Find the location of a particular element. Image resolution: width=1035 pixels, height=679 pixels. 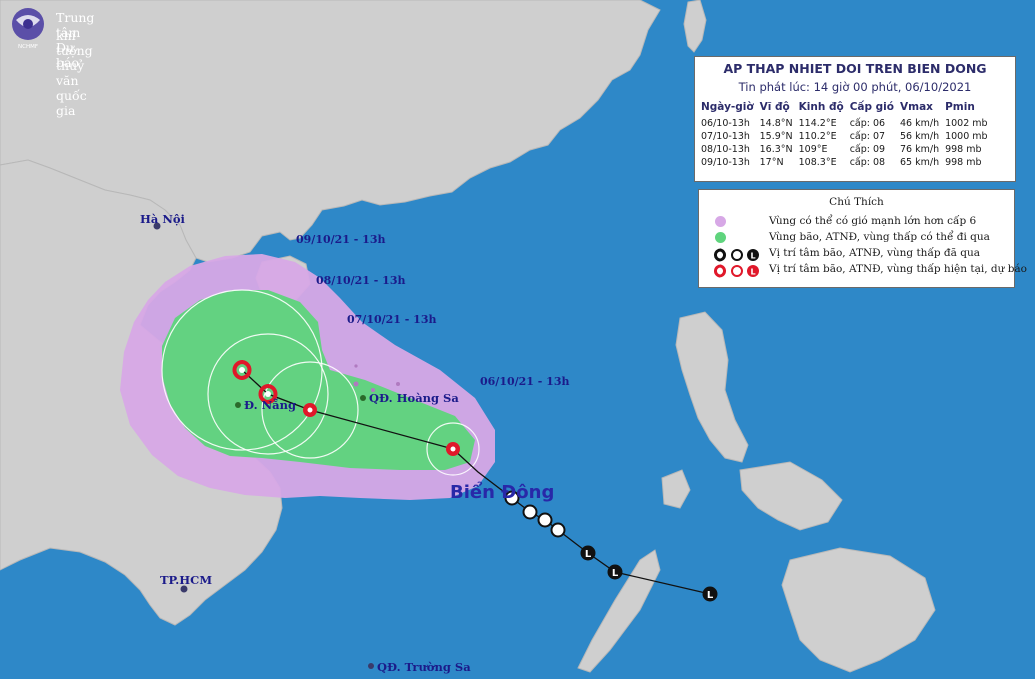

column-header: Cấp gió is located at coordinates (871, 107).